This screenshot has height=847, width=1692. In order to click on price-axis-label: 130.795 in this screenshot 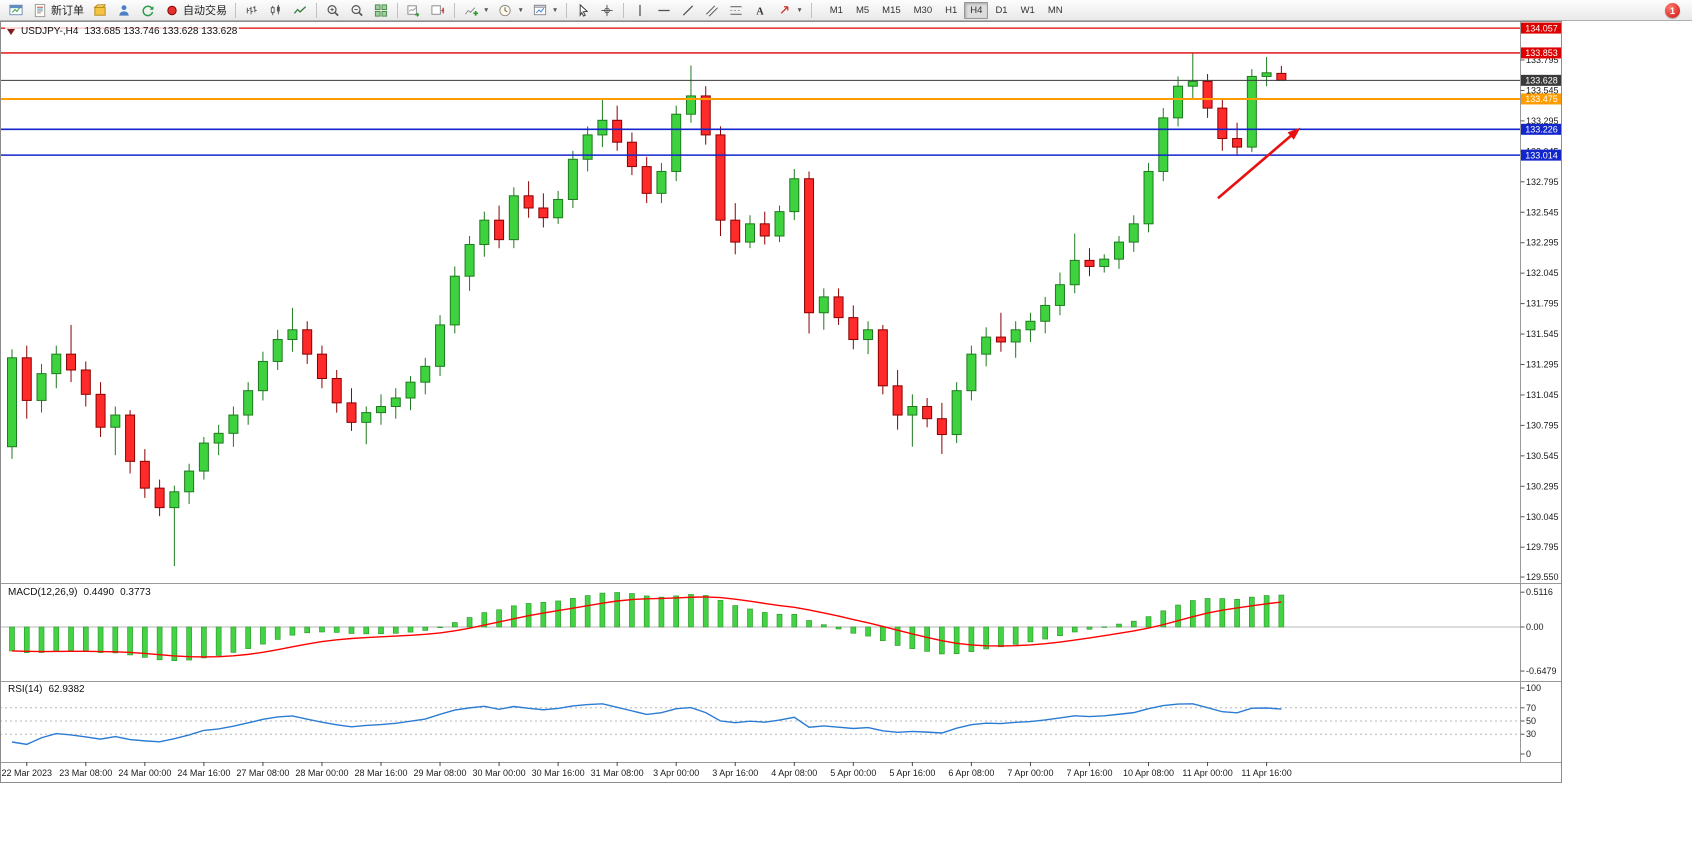, I will do `click(1542, 425)`.